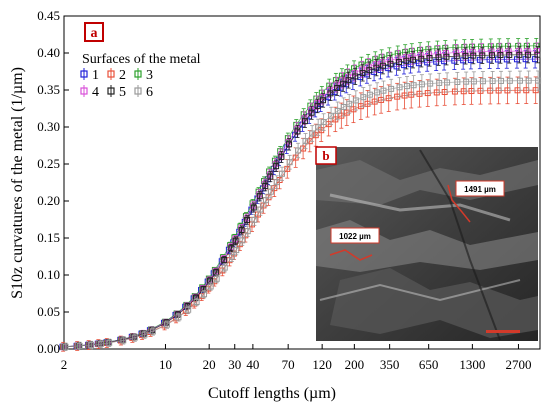 Image resolution: width=550 pixels, height=407 pixels. I want to click on y-tick-label: 0.25, so click(48, 163).